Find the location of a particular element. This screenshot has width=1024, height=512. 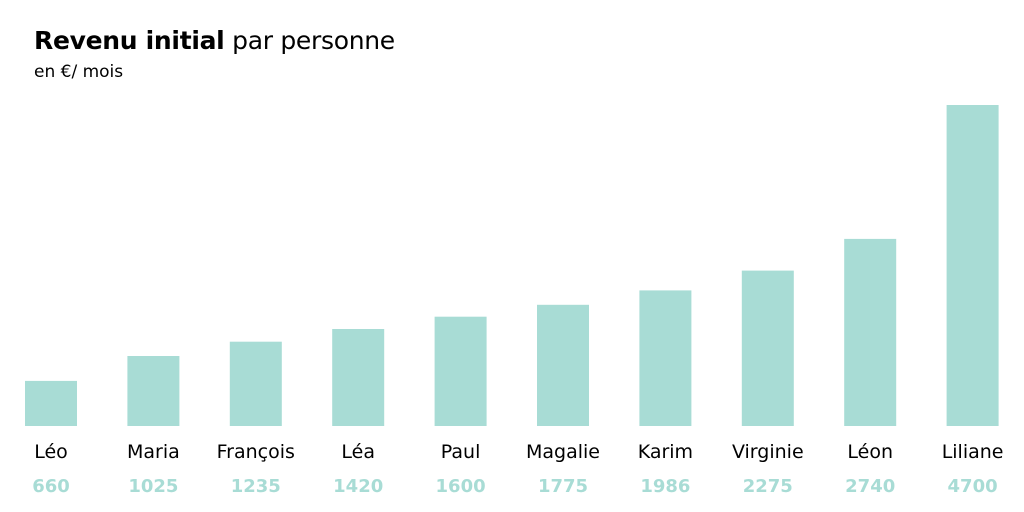

value-label-9: 4700 is located at coordinates (973, 486).